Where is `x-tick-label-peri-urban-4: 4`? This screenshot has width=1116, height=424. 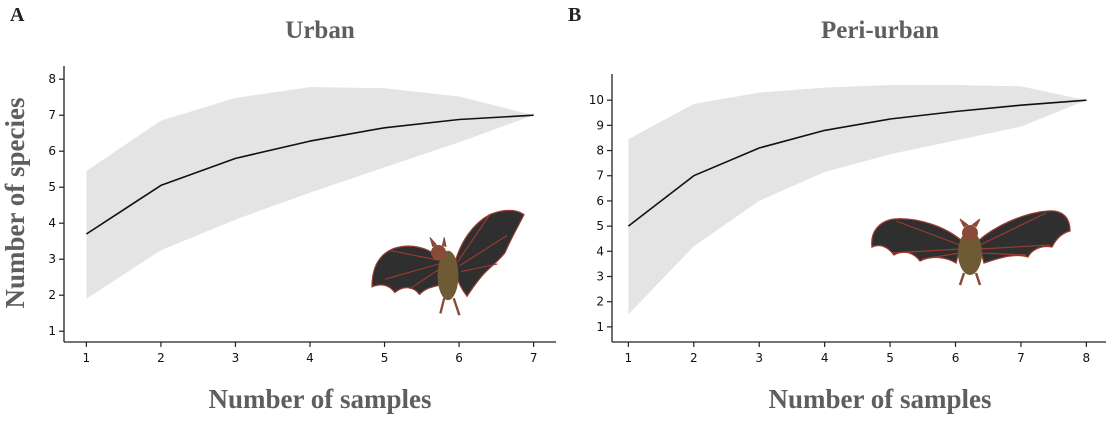 x-tick-label-peri-urban-4: 4 is located at coordinates (825, 358).